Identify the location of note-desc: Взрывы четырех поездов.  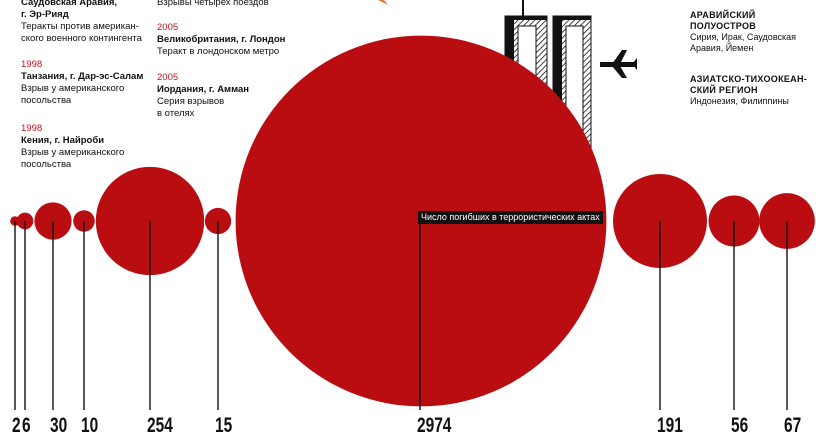
(213, 4).